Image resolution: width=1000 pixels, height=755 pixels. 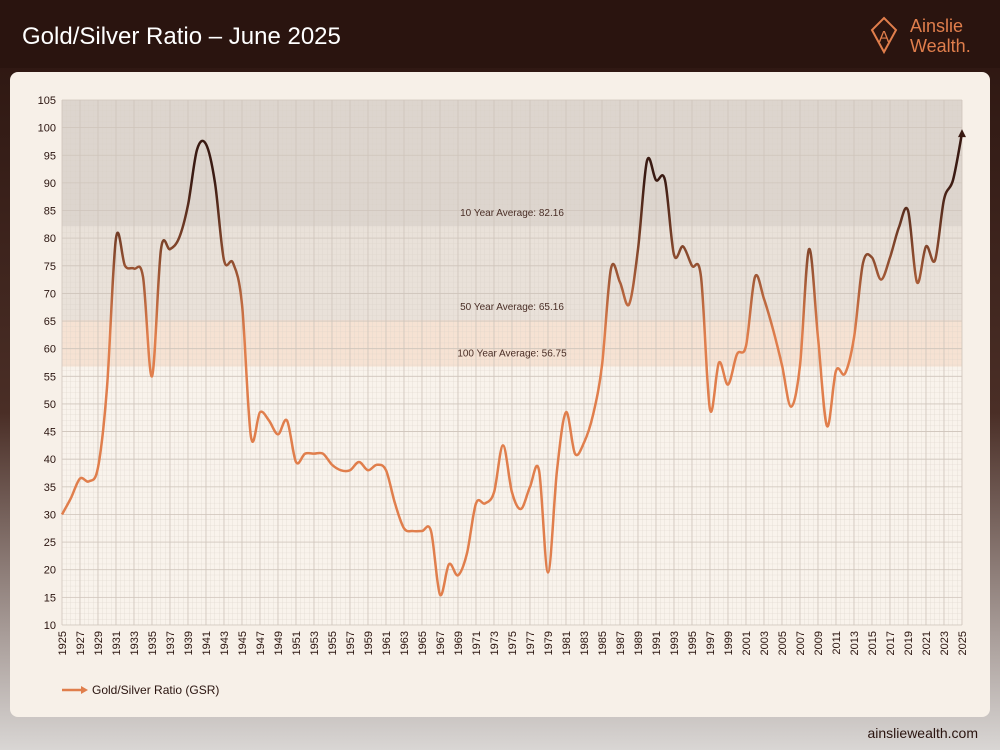 I want to click on x-tick-label: 2013, so click(x=855, y=643).